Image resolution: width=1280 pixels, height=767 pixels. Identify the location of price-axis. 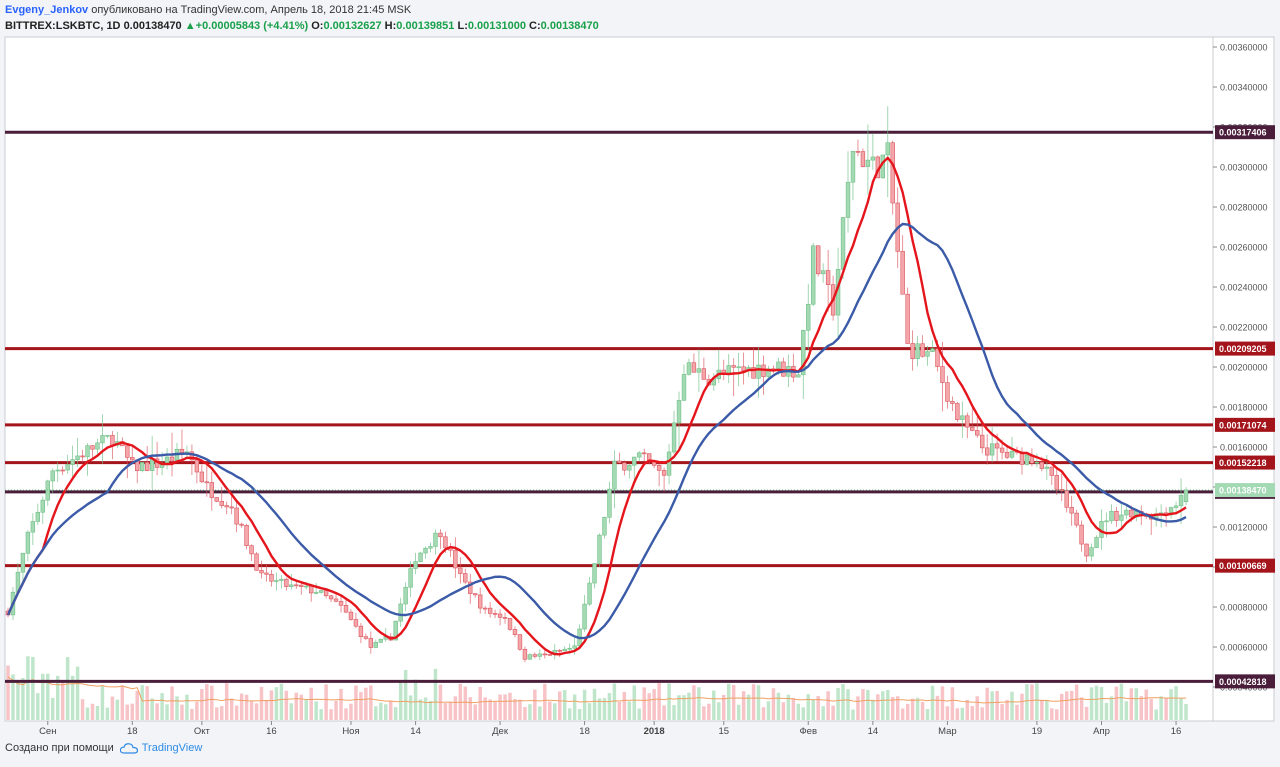
(1243, 379).